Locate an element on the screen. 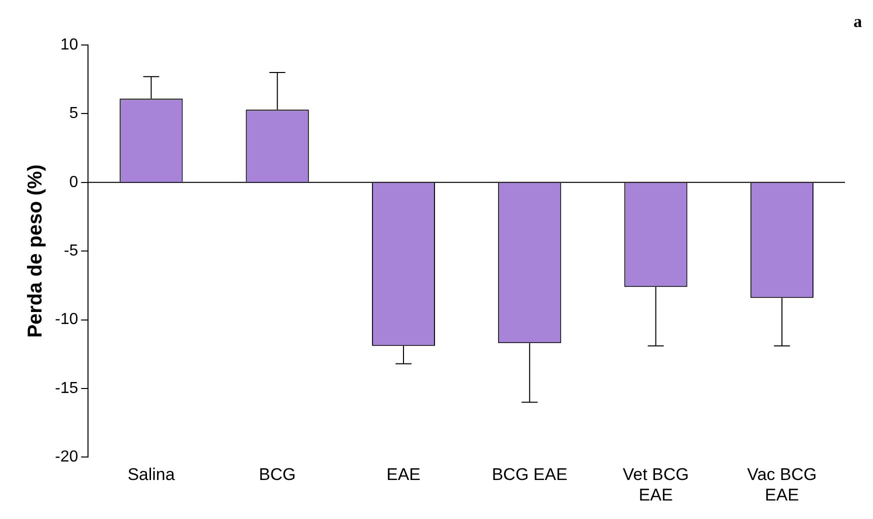 This screenshot has width=873, height=519. y-tick-label: 10 is located at coordinates (69, 45).